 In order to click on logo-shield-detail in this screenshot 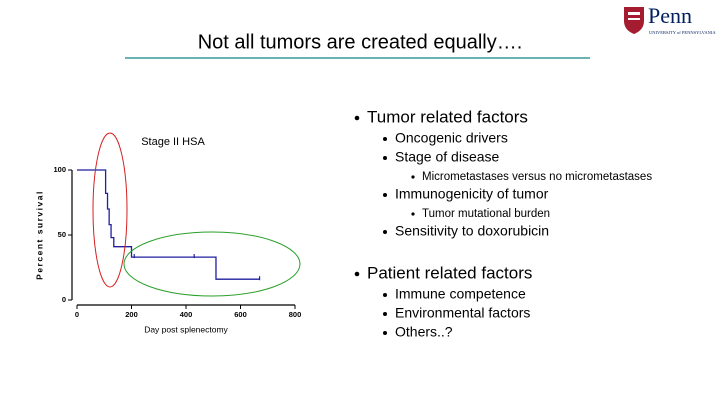, I will do `click(634, 16)`.